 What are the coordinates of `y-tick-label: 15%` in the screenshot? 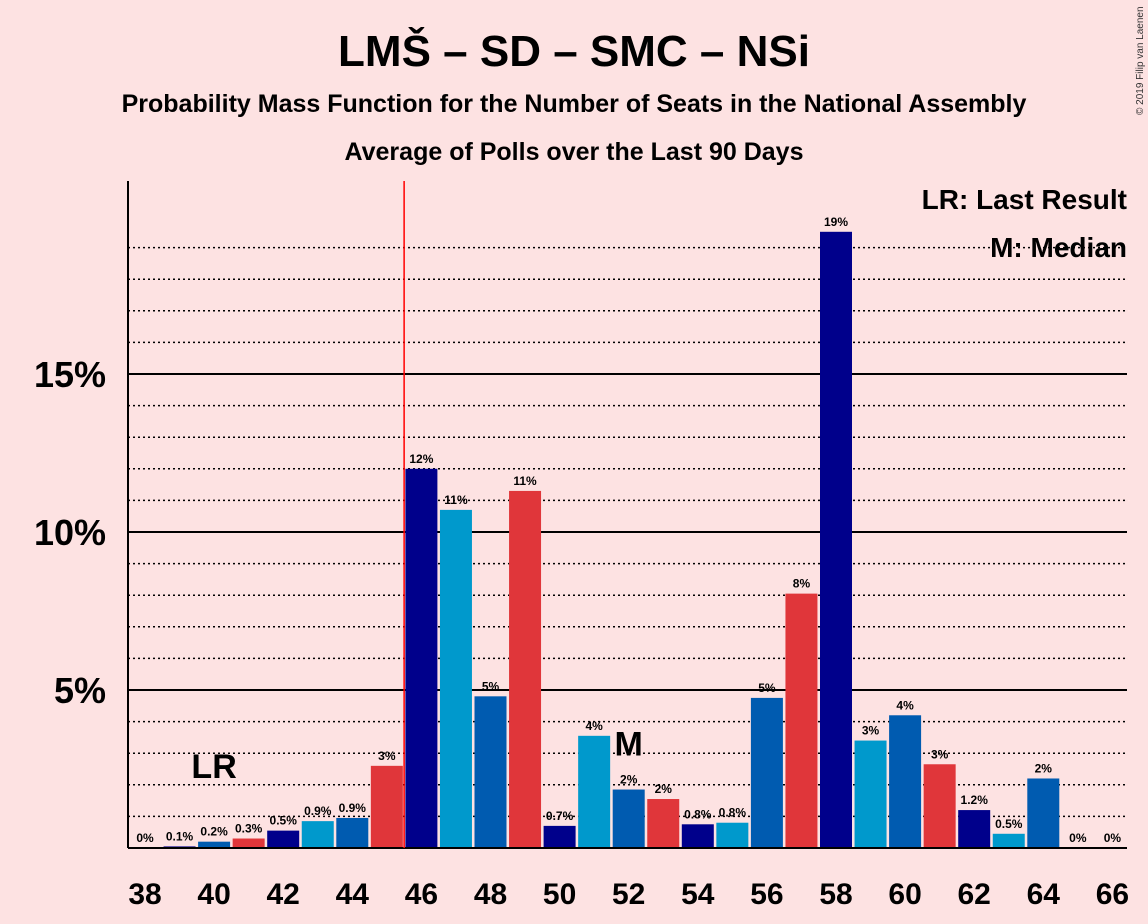 It's located at (70, 374).